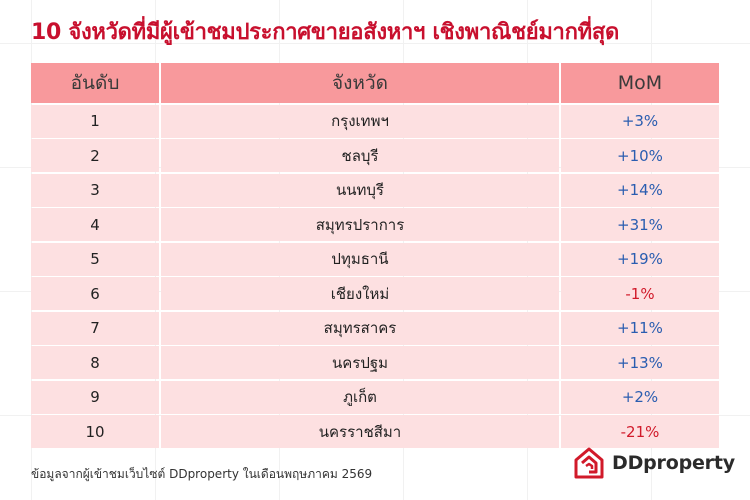 The width and height of the screenshot is (750, 500). Describe the element at coordinates (360, 397) in the screenshot. I see `province-cell: ภูเก็ต` at that location.